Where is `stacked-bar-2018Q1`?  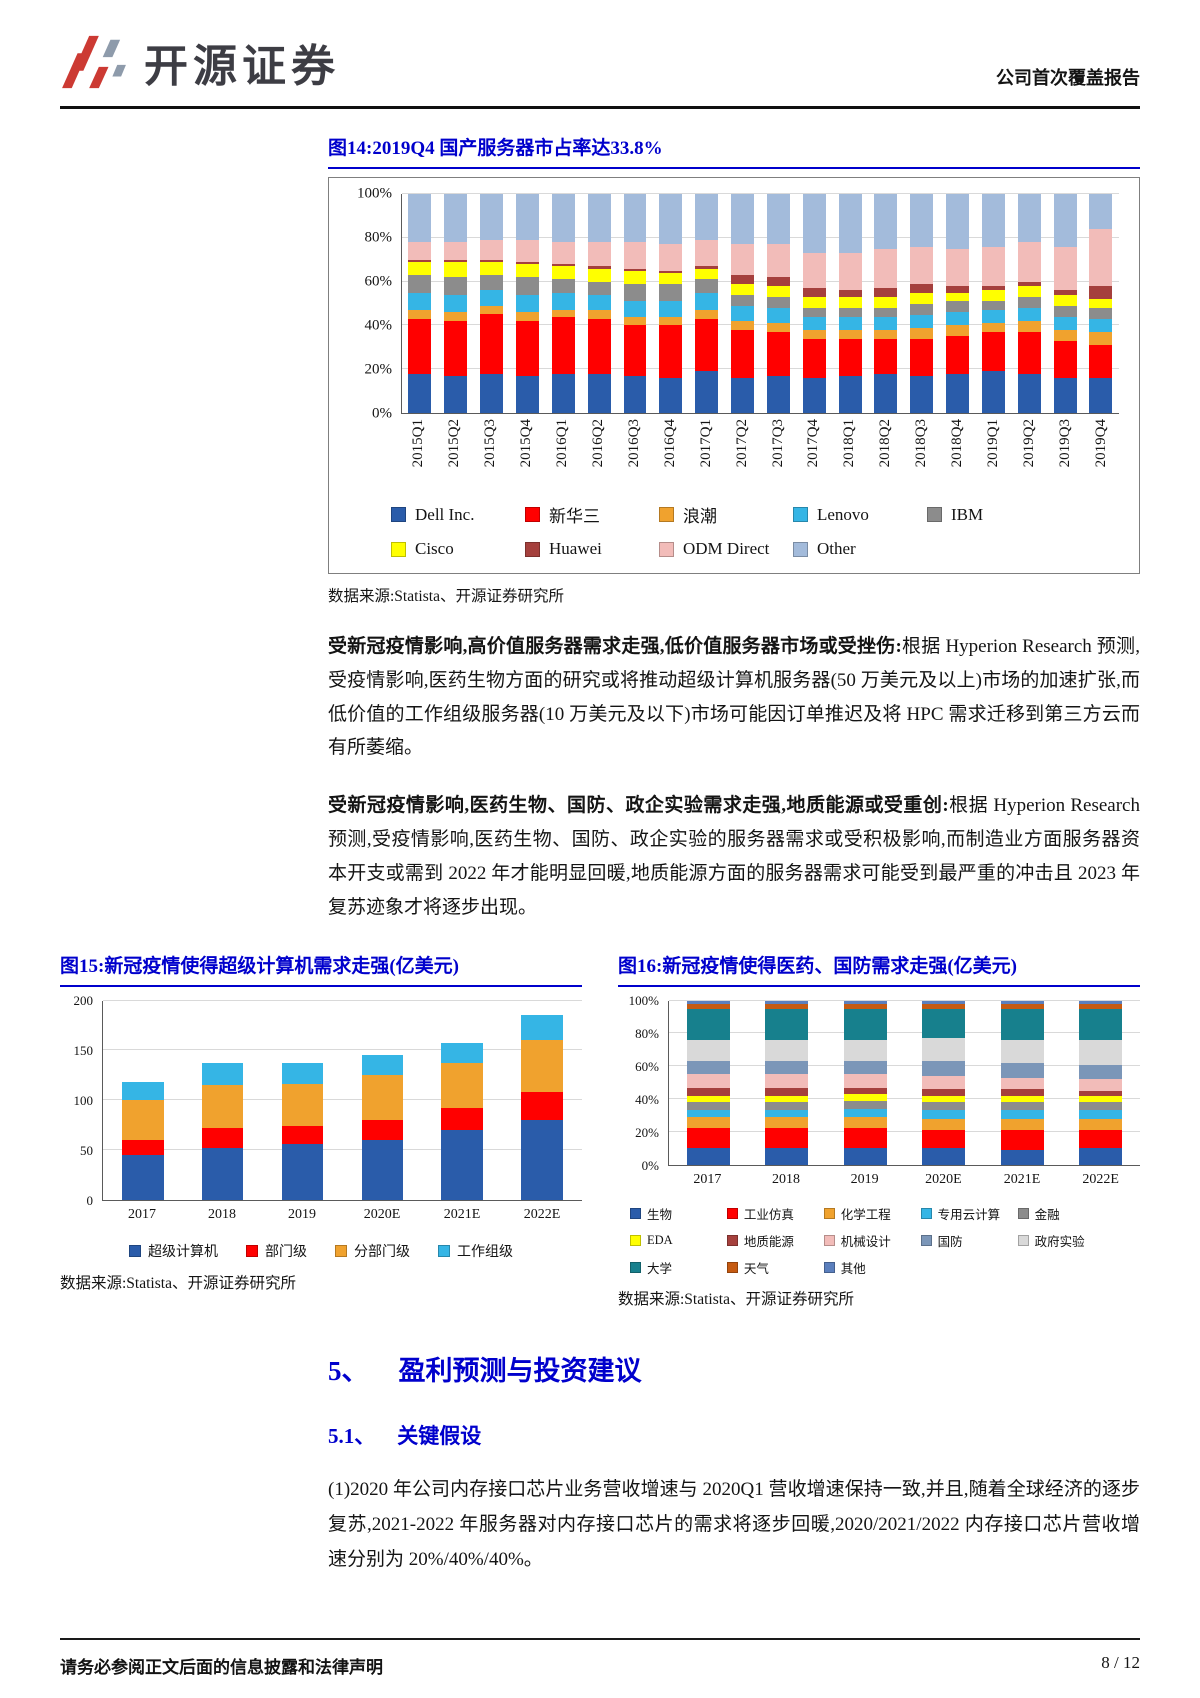 stacked-bar-2018Q1 is located at coordinates (850, 303).